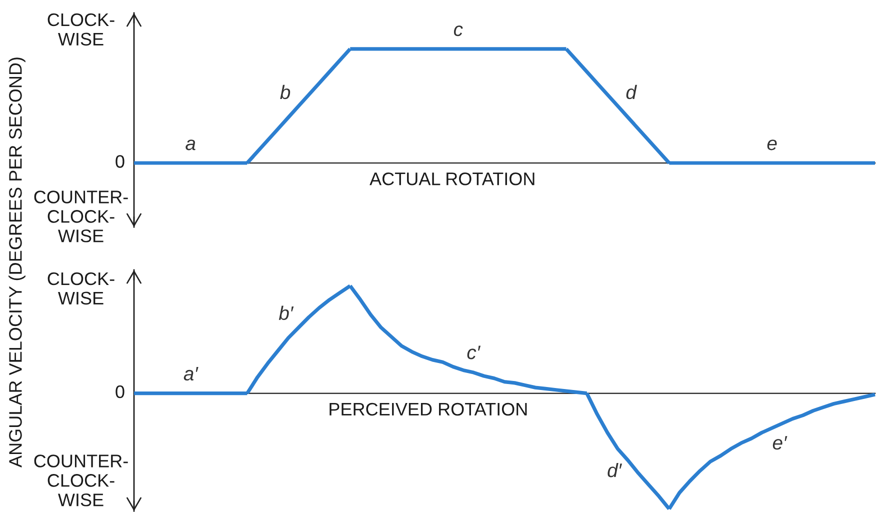 This screenshot has width=880, height=512. Describe the element at coordinates (285, 92) in the screenshot. I see `series-label: b` at that location.